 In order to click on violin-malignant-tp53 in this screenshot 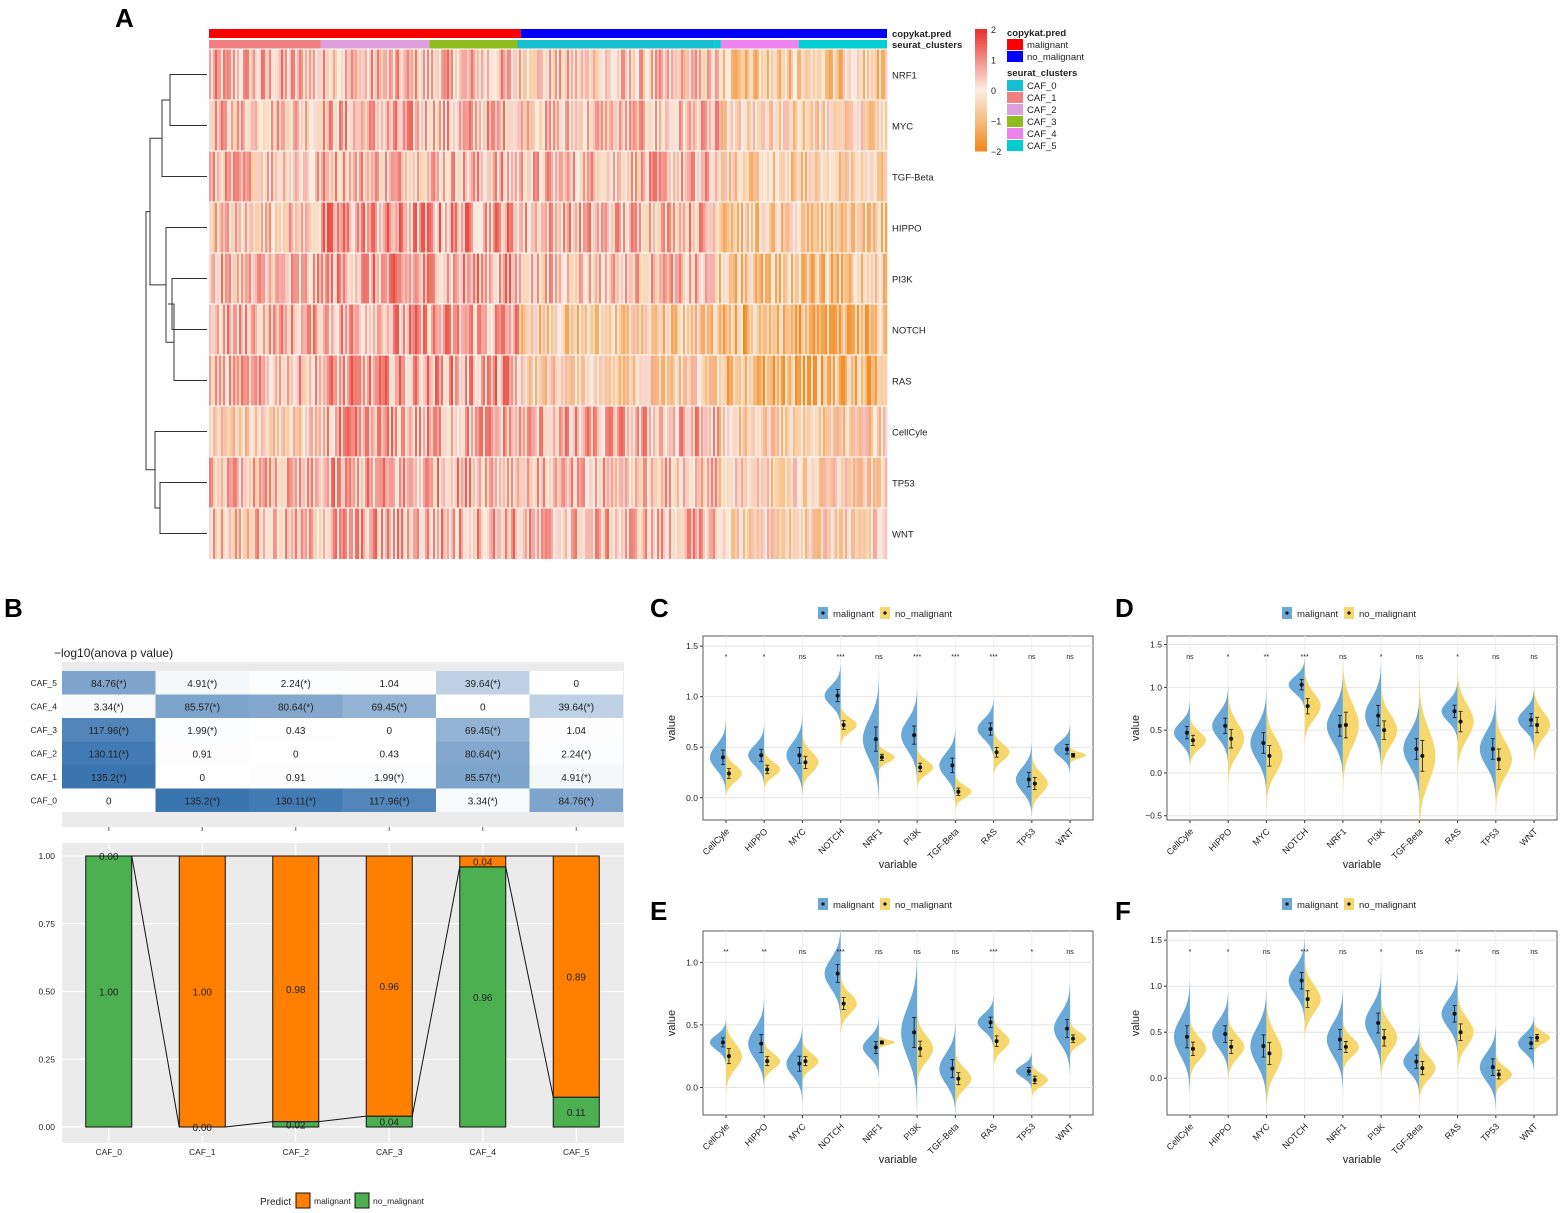, I will do `click(1023, 1071)`.